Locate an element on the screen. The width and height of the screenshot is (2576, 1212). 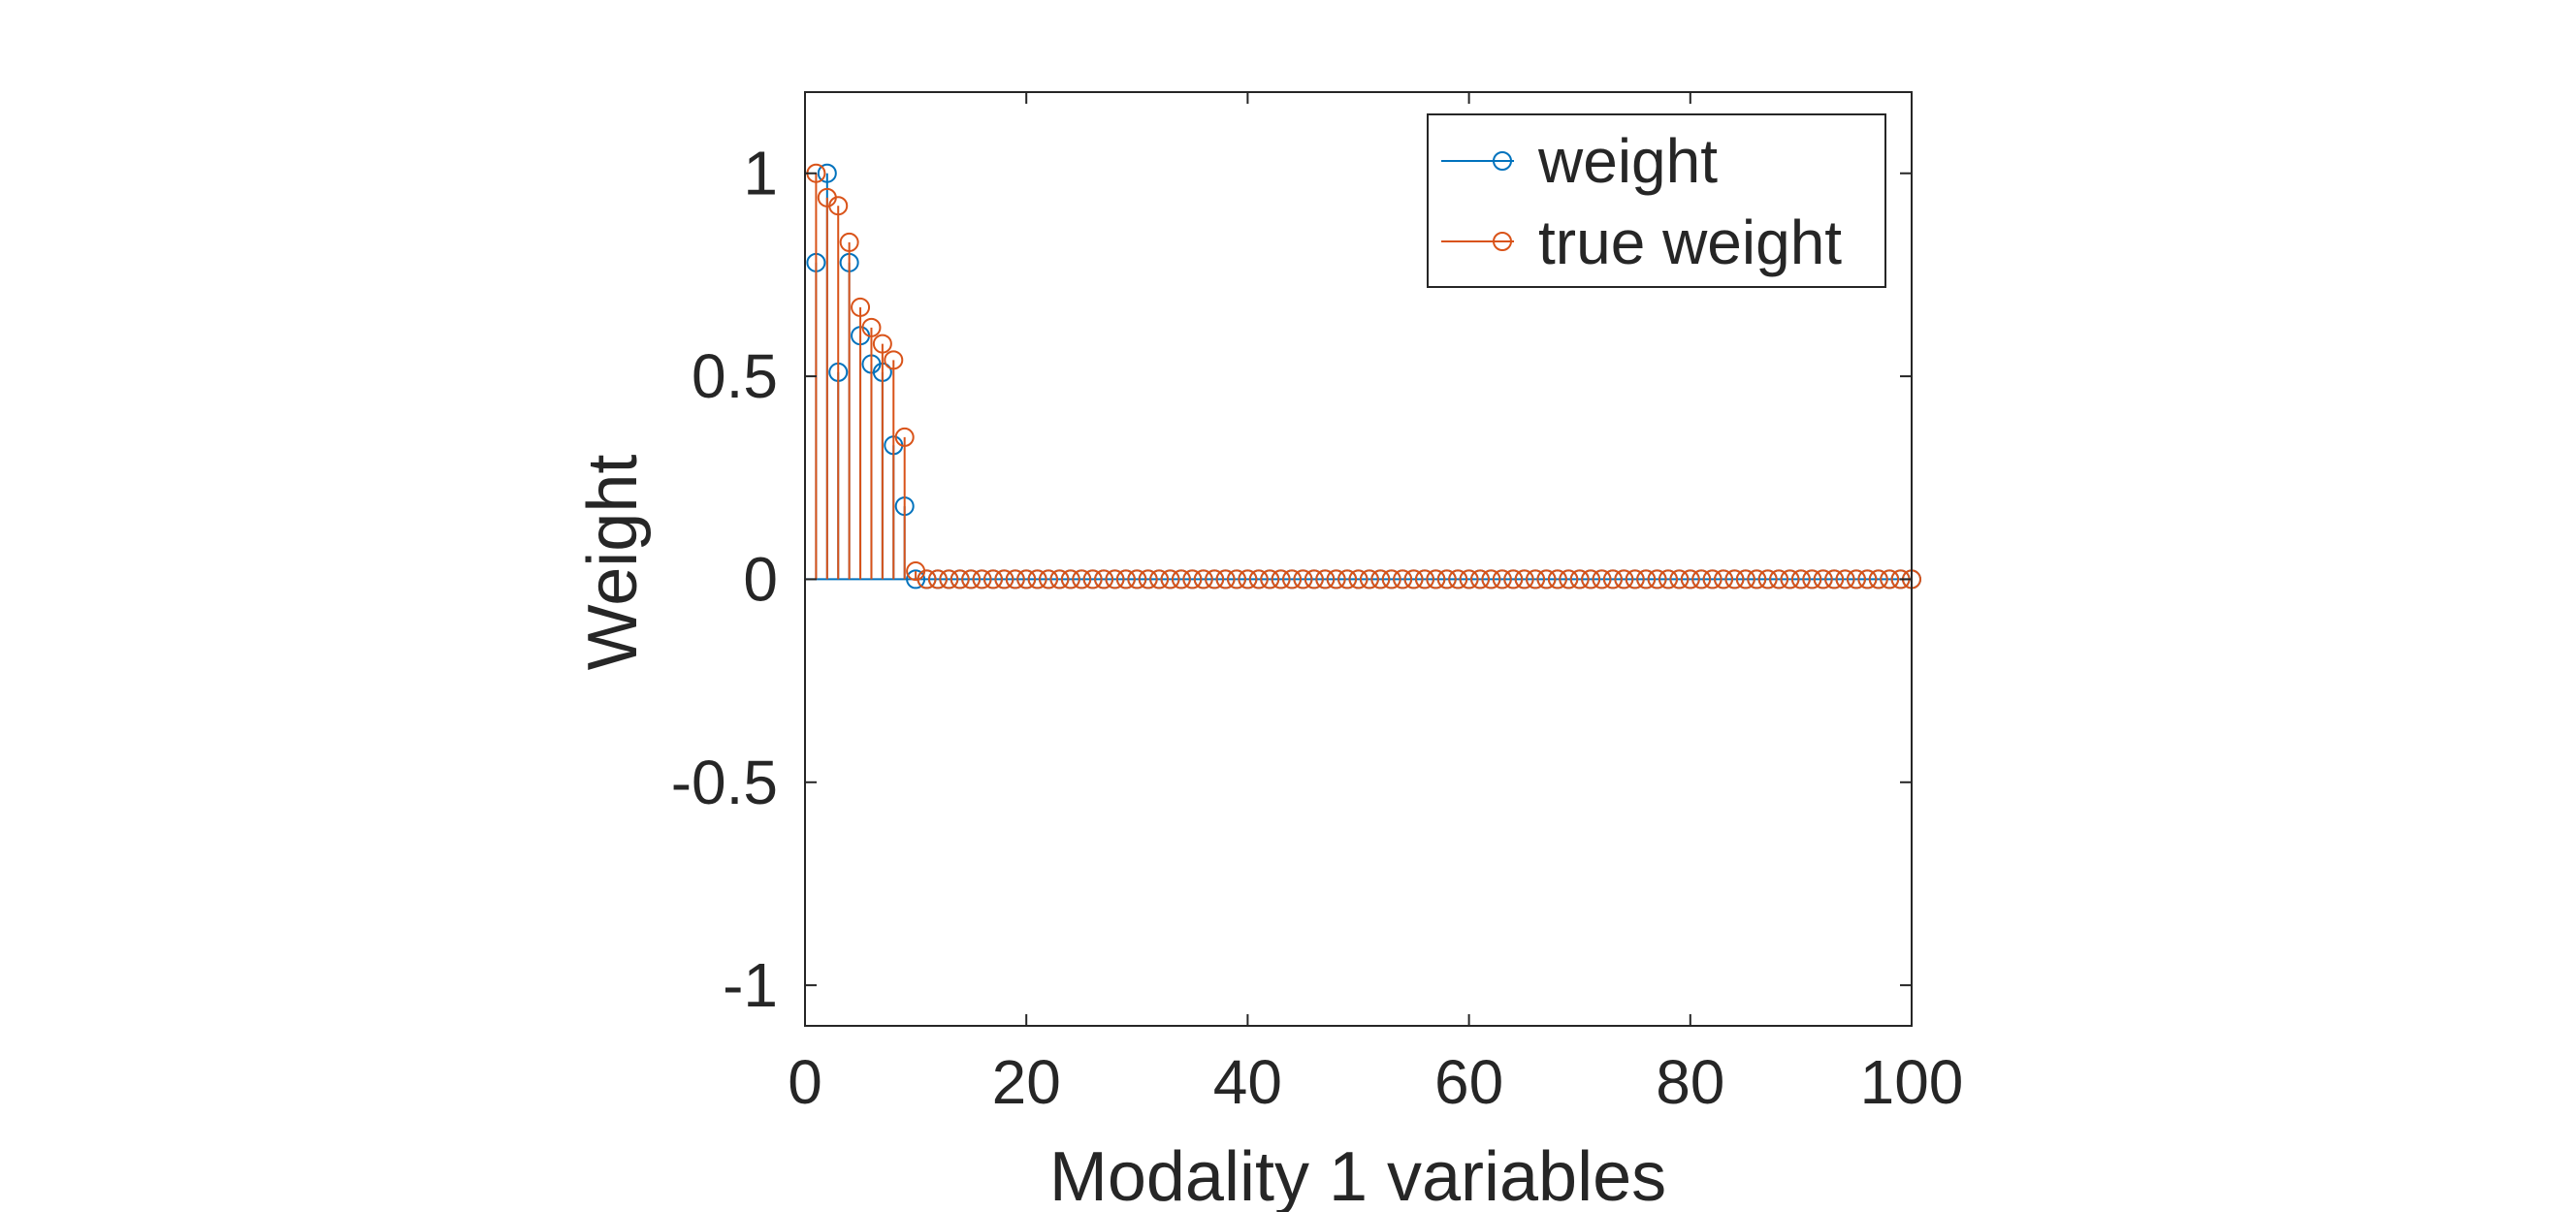
x-axis-label: Modality 1 variables is located at coordinates (1357, 1175).